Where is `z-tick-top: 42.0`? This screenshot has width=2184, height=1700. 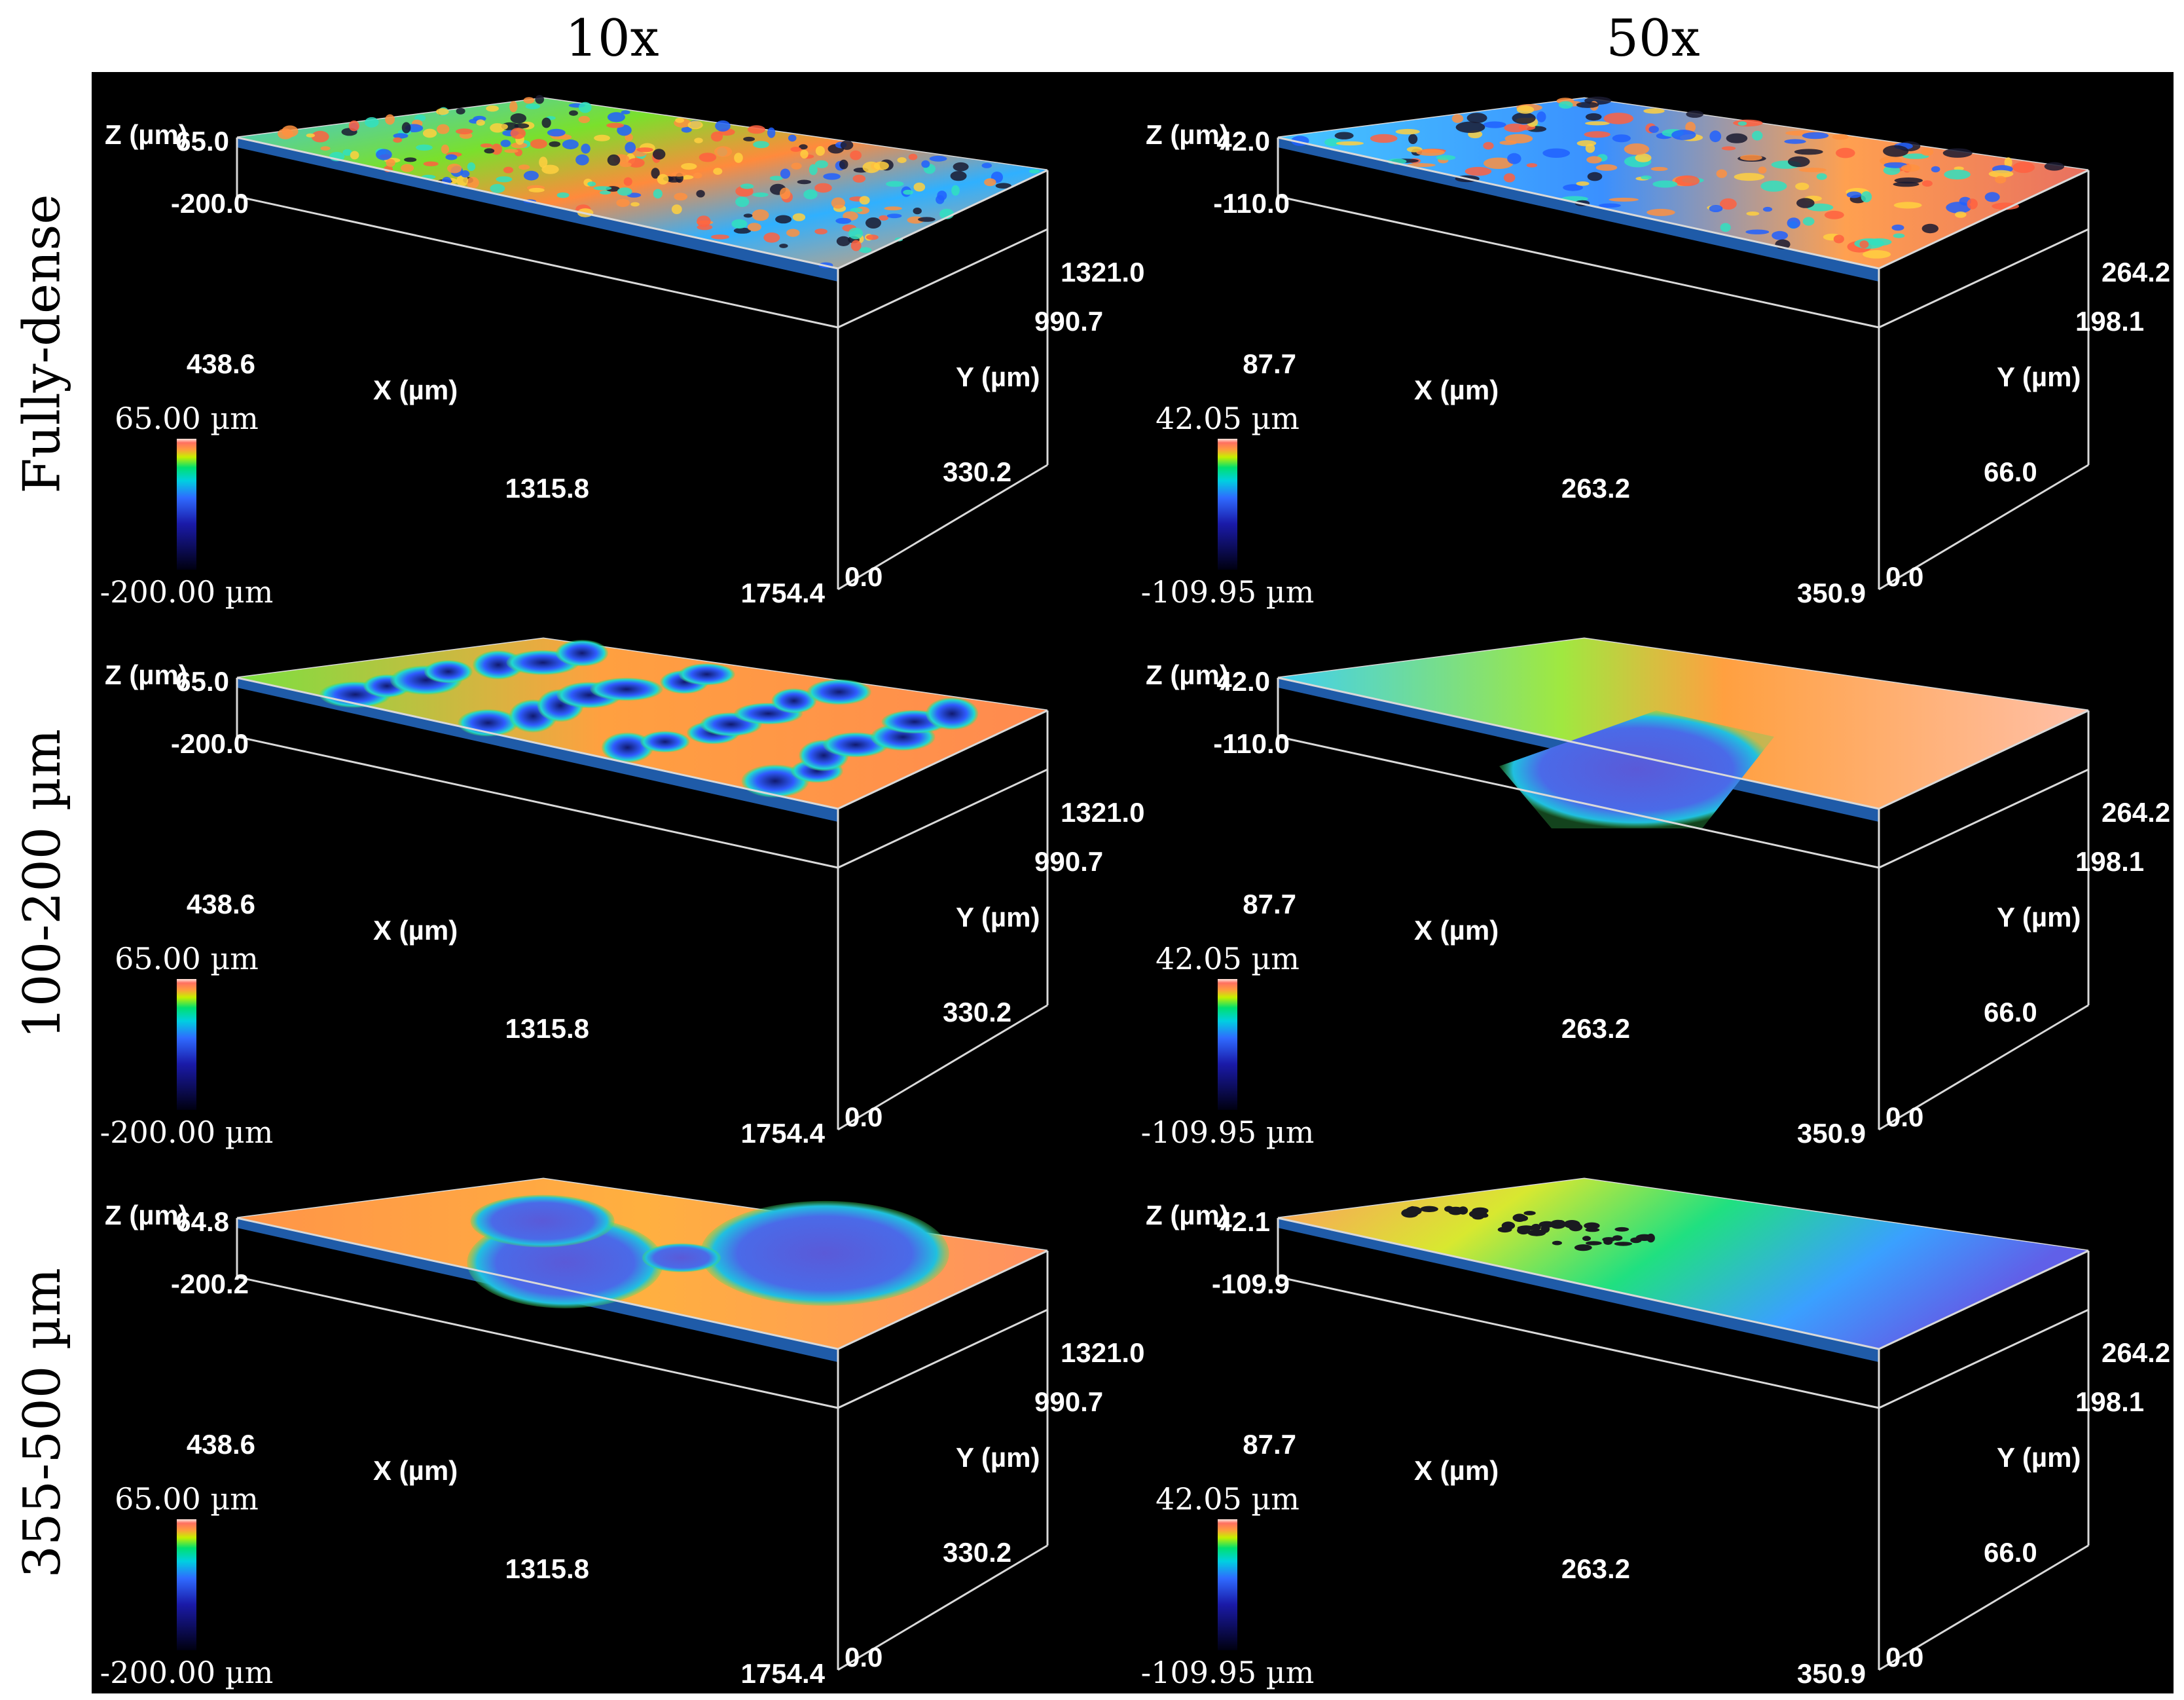
z-tick-top: 42.0 is located at coordinates (1243, 141).